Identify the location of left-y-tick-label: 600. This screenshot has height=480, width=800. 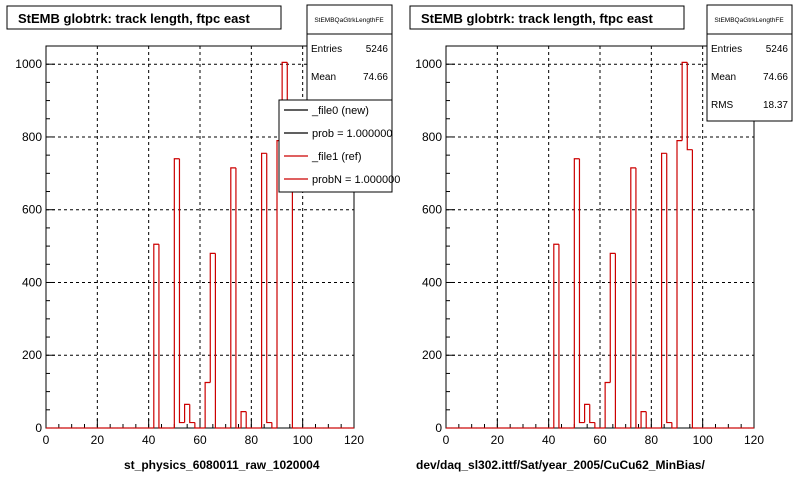
(32, 210).